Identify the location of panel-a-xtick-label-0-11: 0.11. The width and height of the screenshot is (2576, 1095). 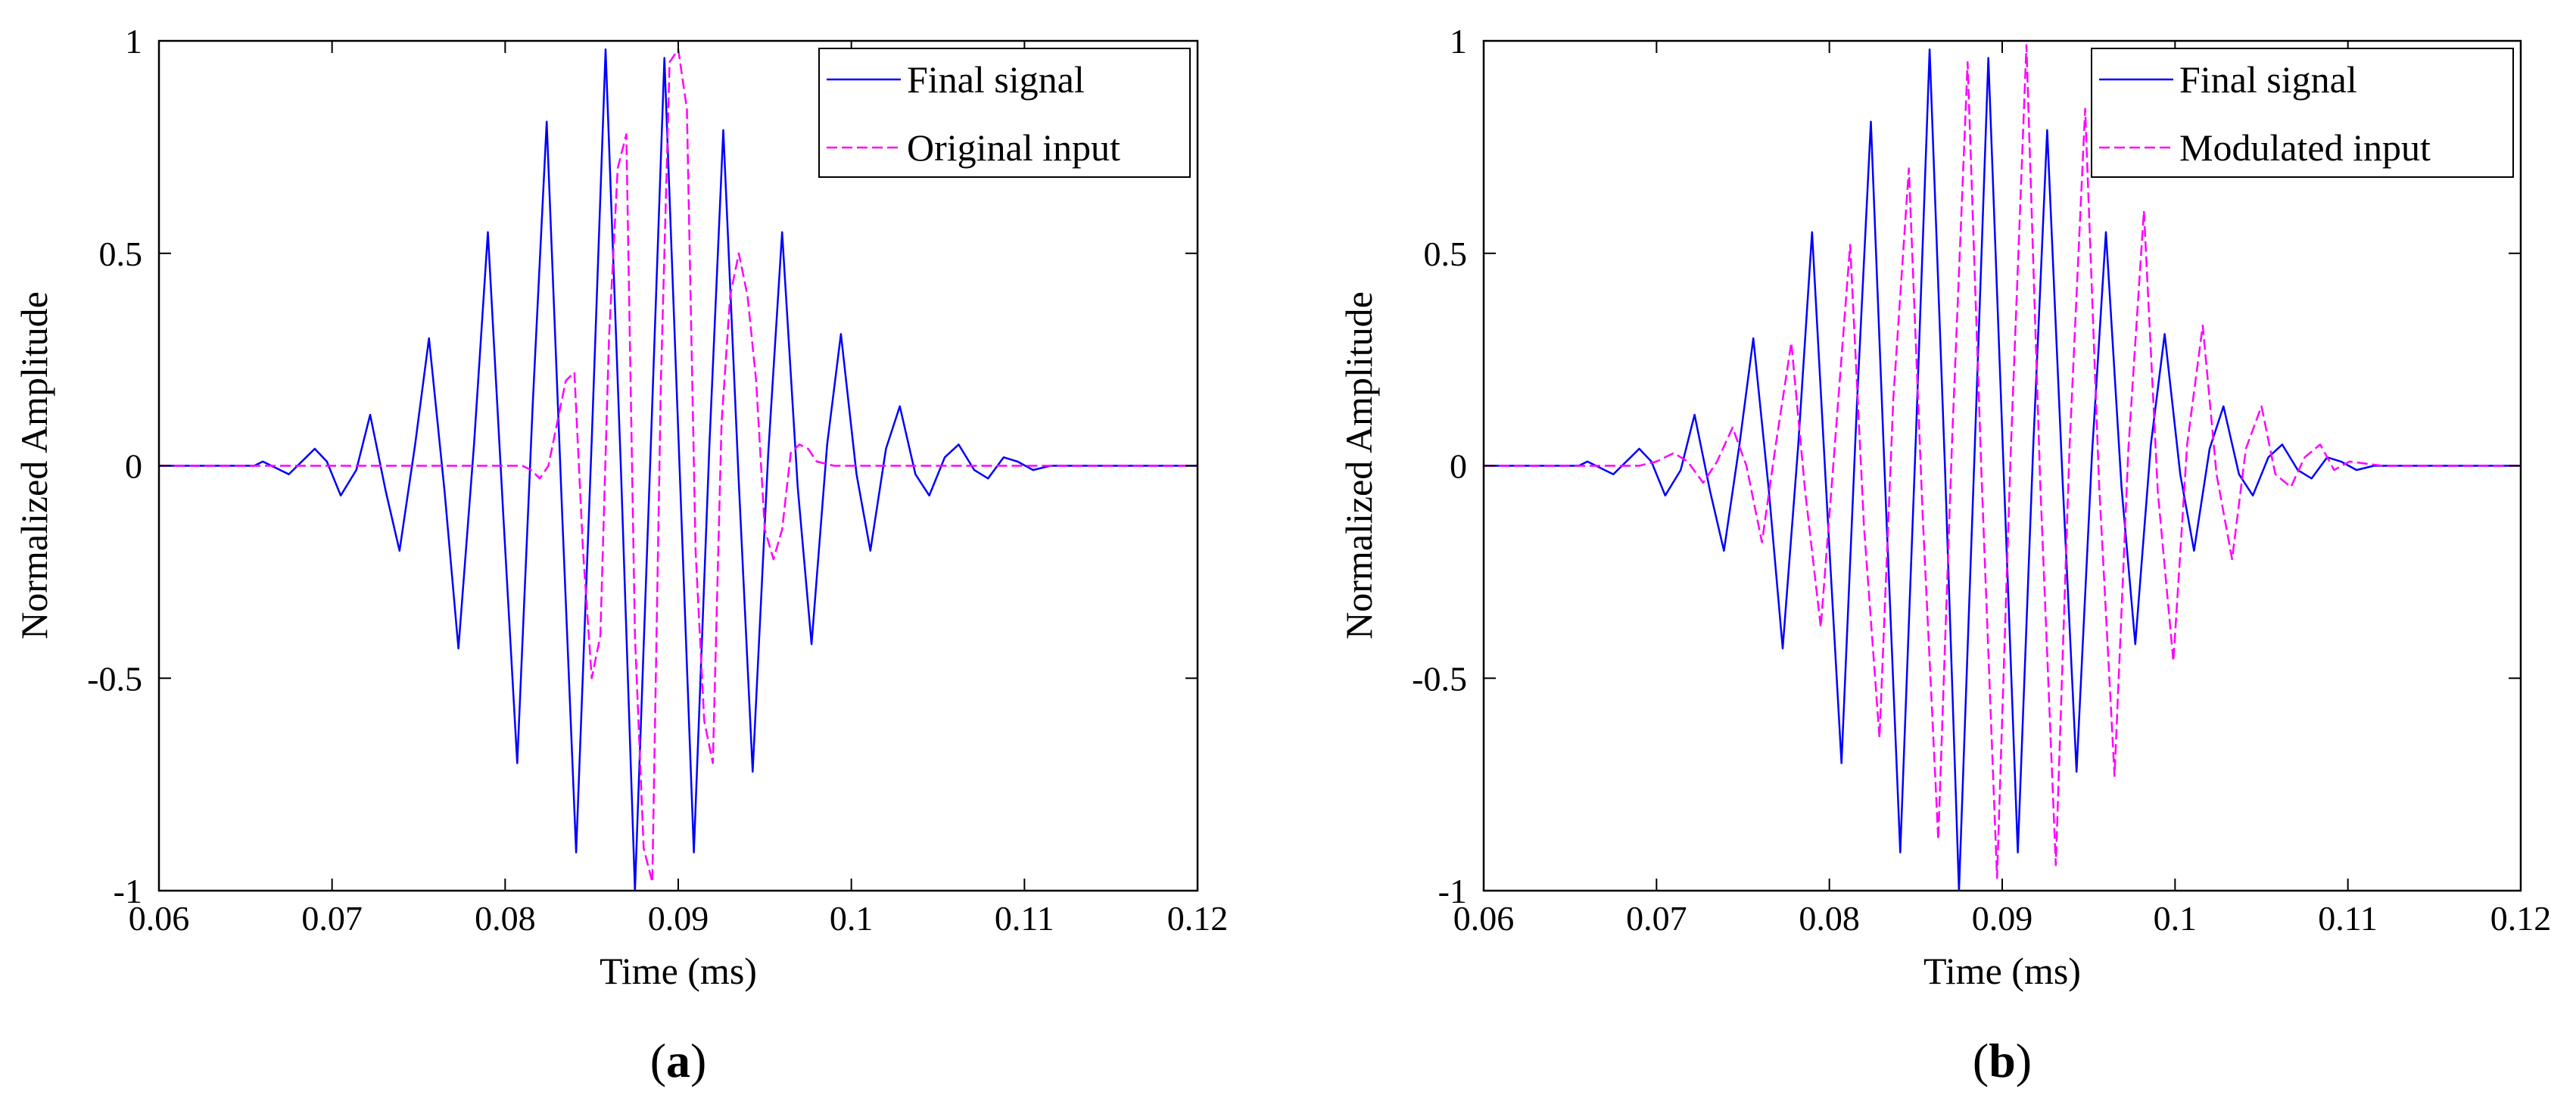
(1024, 918).